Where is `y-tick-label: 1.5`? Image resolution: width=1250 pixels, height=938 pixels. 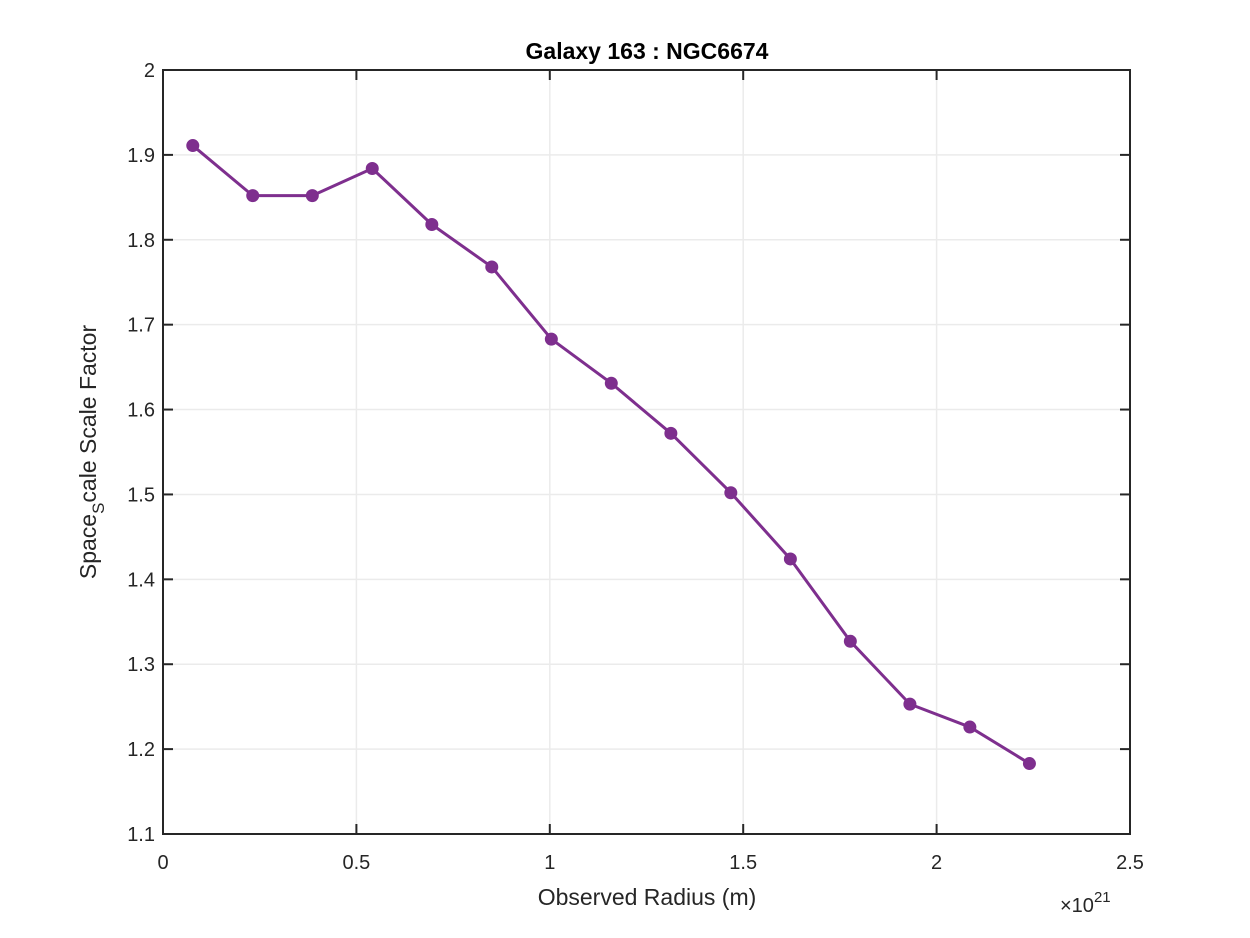
y-tick-label: 1.5 is located at coordinates (141, 495).